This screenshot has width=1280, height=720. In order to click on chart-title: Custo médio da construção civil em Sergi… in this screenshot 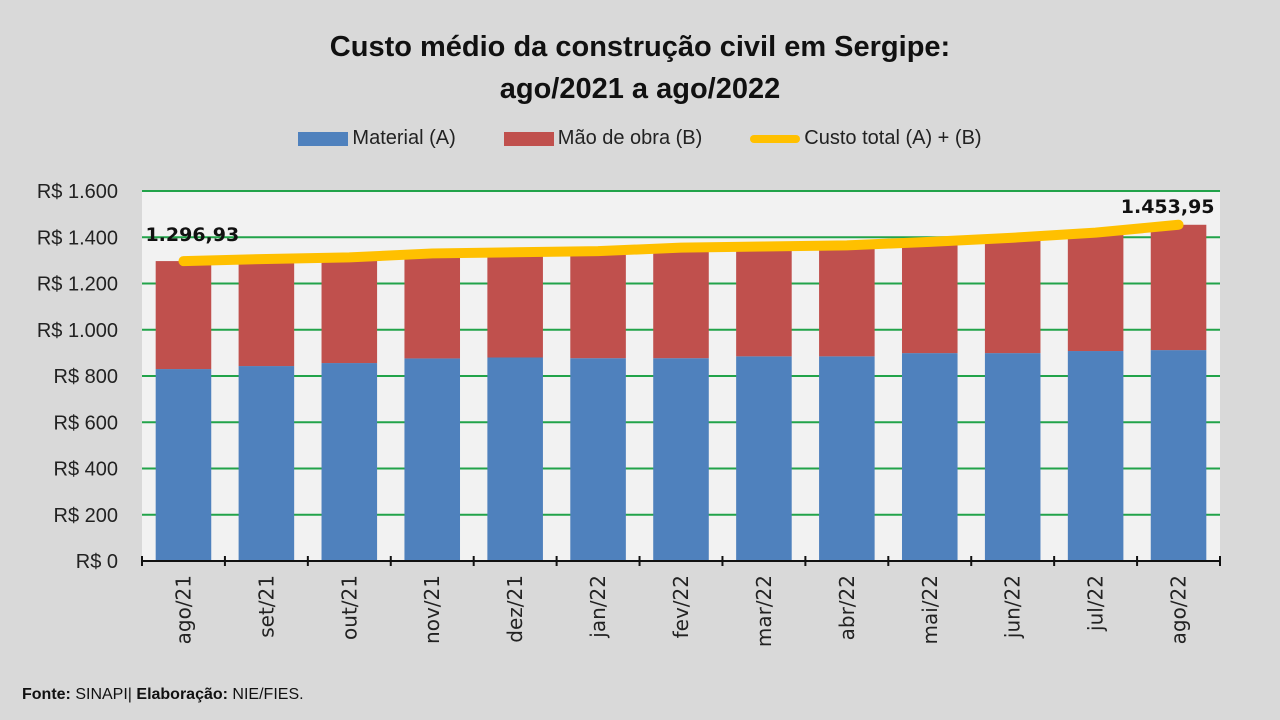, I will do `click(640, 68)`.